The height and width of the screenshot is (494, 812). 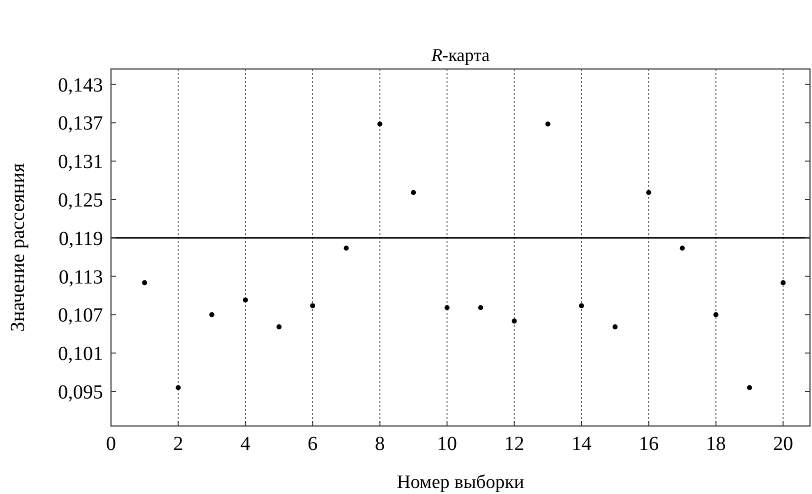 What do you see at coordinates (783, 444) in the screenshot?
I see `x-tick-label: 20` at bounding box center [783, 444].